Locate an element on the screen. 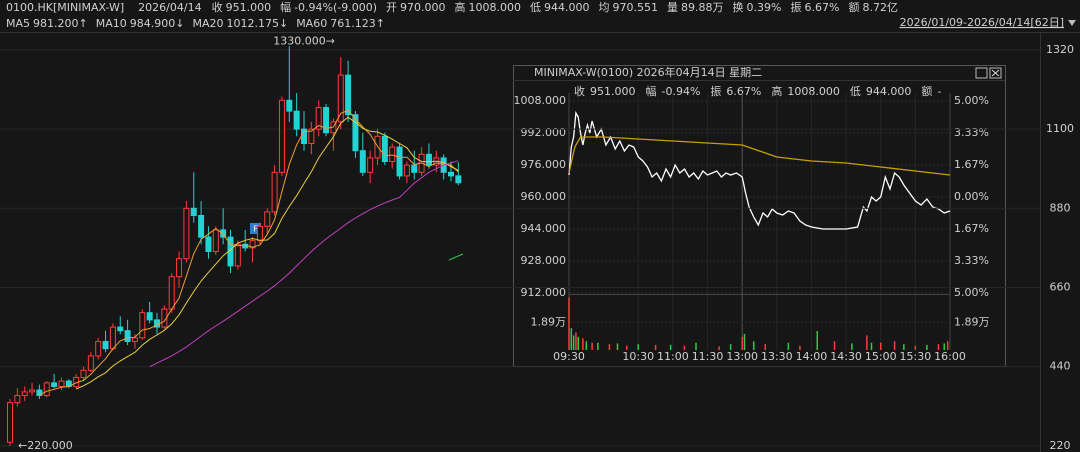  quote-label: 均 is located at coordinates (604, 7).